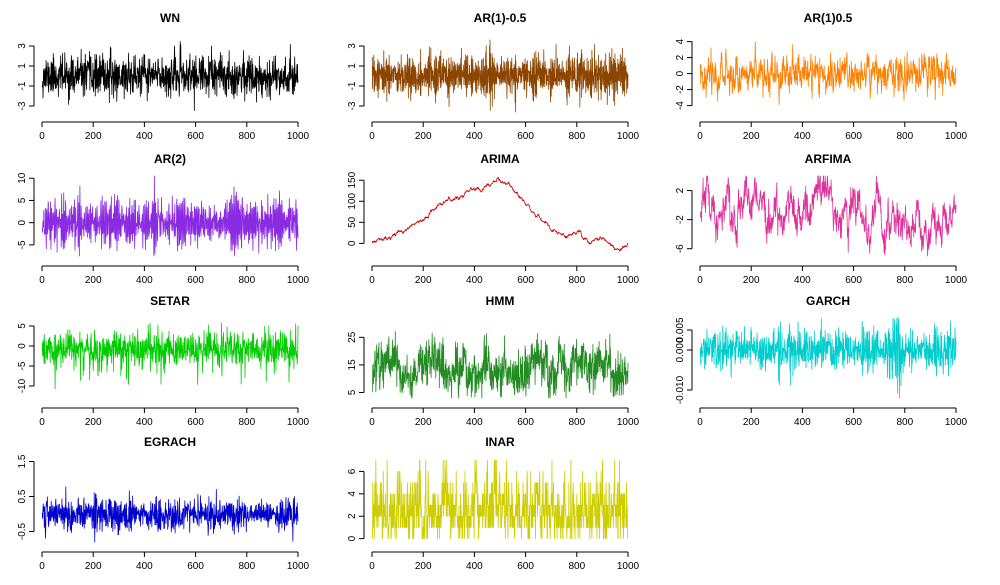 The height and width of the screenshot is (585, 1000). Describe the element at coordinates (22, 496) in the screenshot. I see `y-tick-label: 0.5` at that location.